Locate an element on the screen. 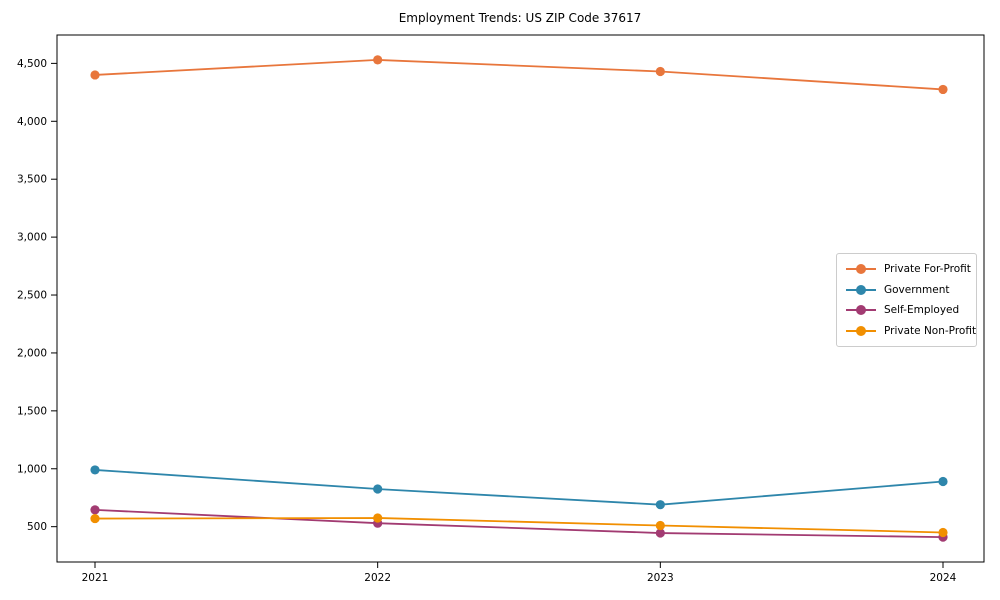  data-point-private-non-profit-2024 is located at coordinates (943, 532).